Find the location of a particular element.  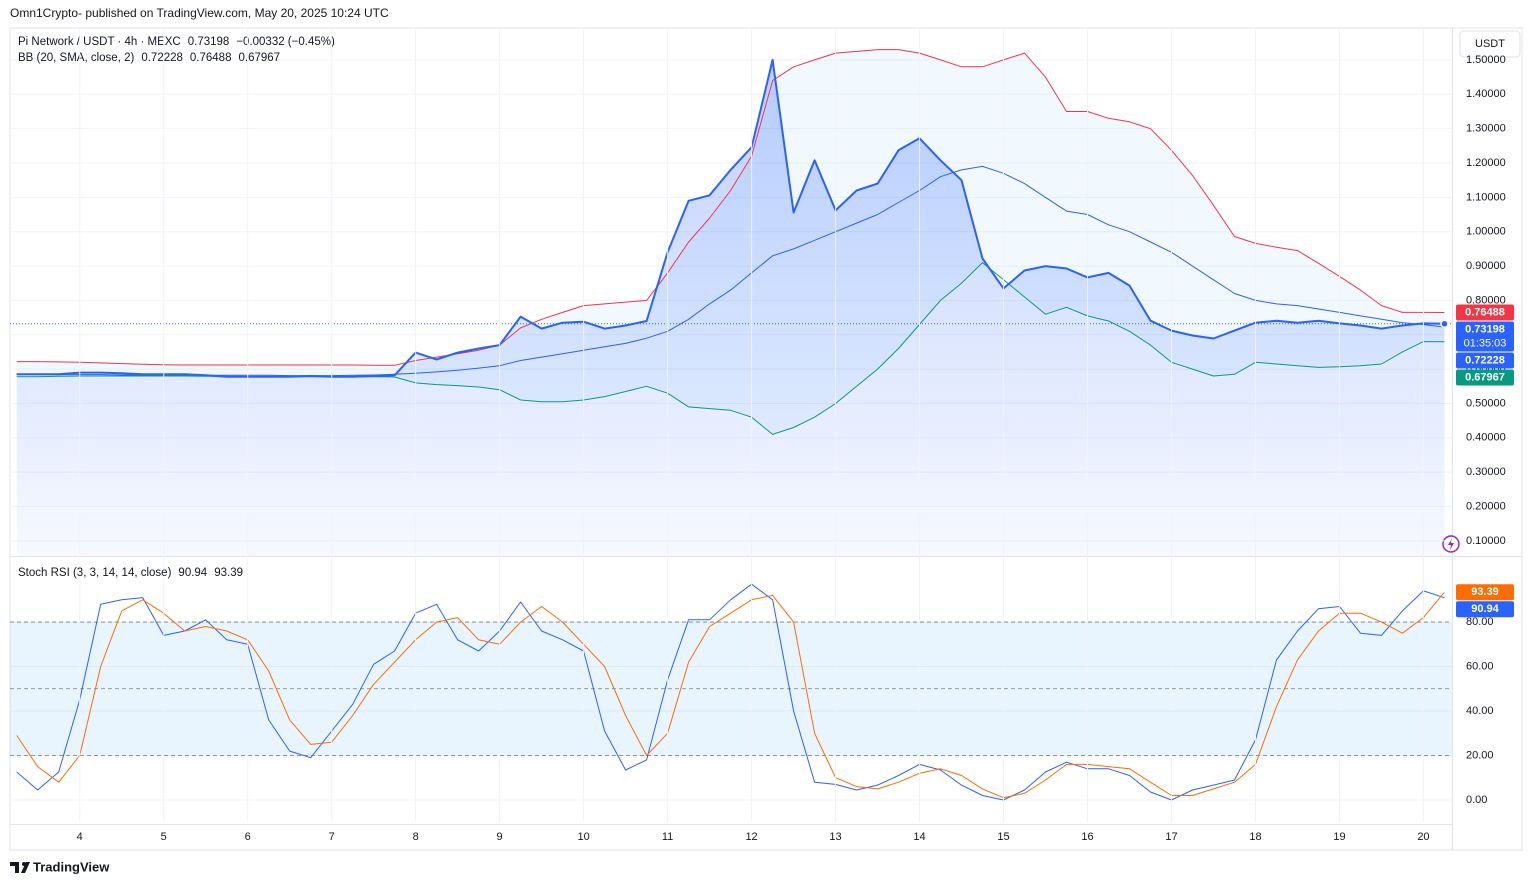

y-tick-label: 20.00 is located at coordinates (1480, 755).